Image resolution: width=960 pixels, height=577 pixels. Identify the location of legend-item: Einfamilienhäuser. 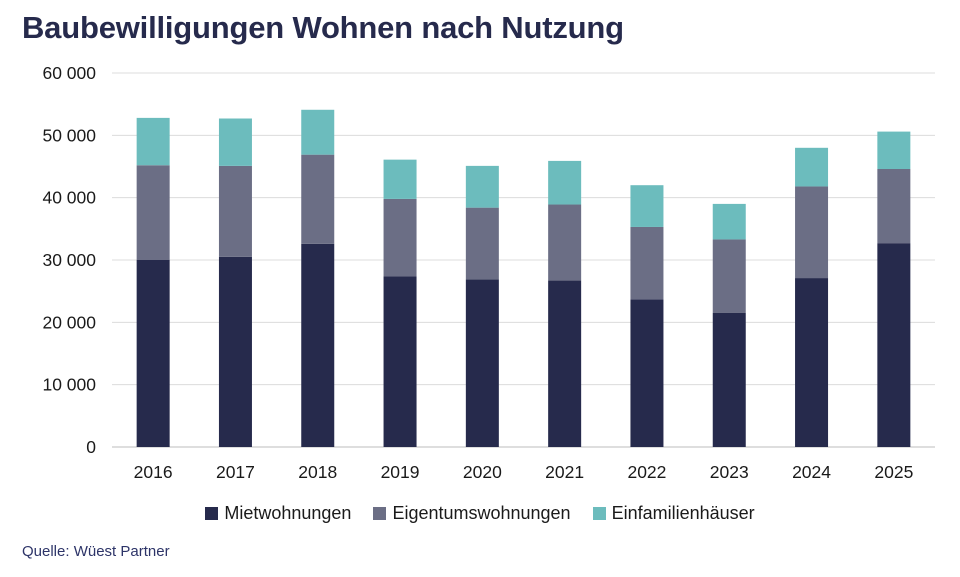
(673, 513).